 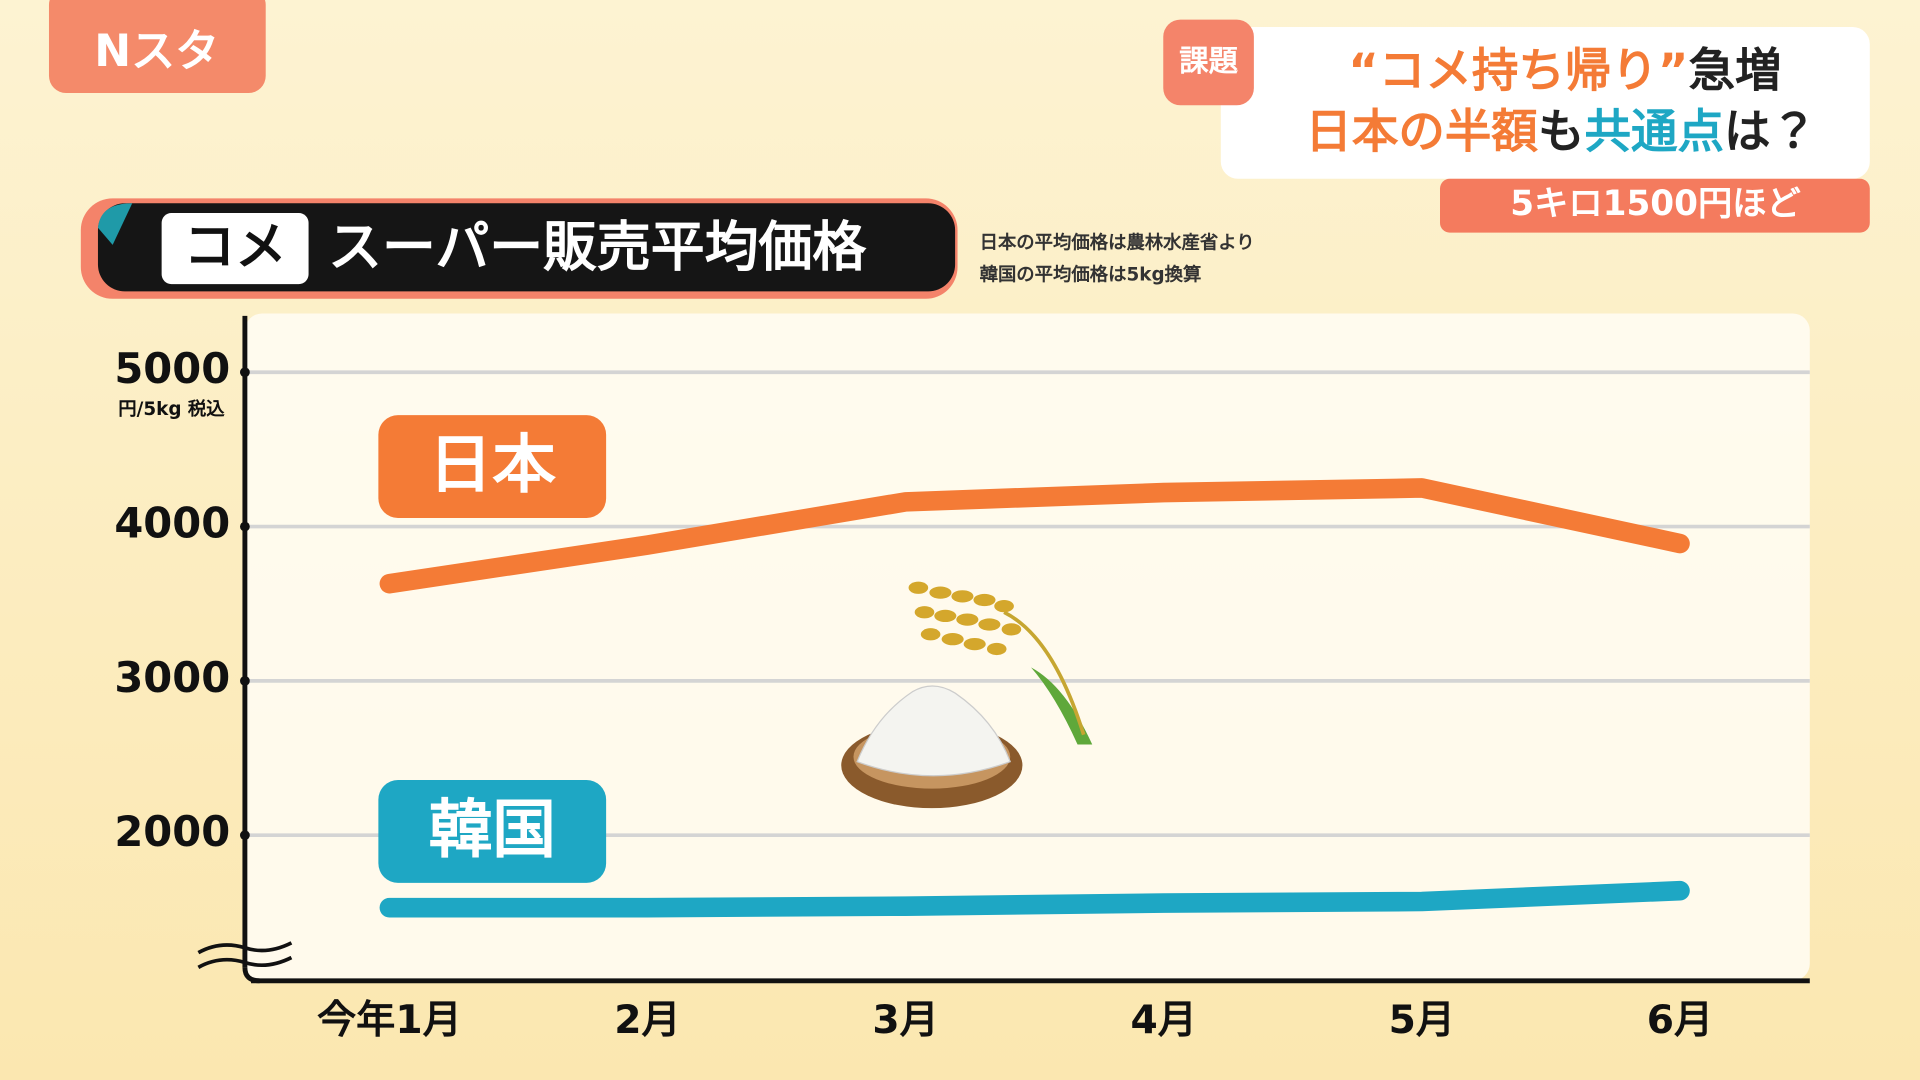 What do you see at coordinates (251, 975) in the screenshot?
I see `axis-corner` at bounding box center [251, 975].